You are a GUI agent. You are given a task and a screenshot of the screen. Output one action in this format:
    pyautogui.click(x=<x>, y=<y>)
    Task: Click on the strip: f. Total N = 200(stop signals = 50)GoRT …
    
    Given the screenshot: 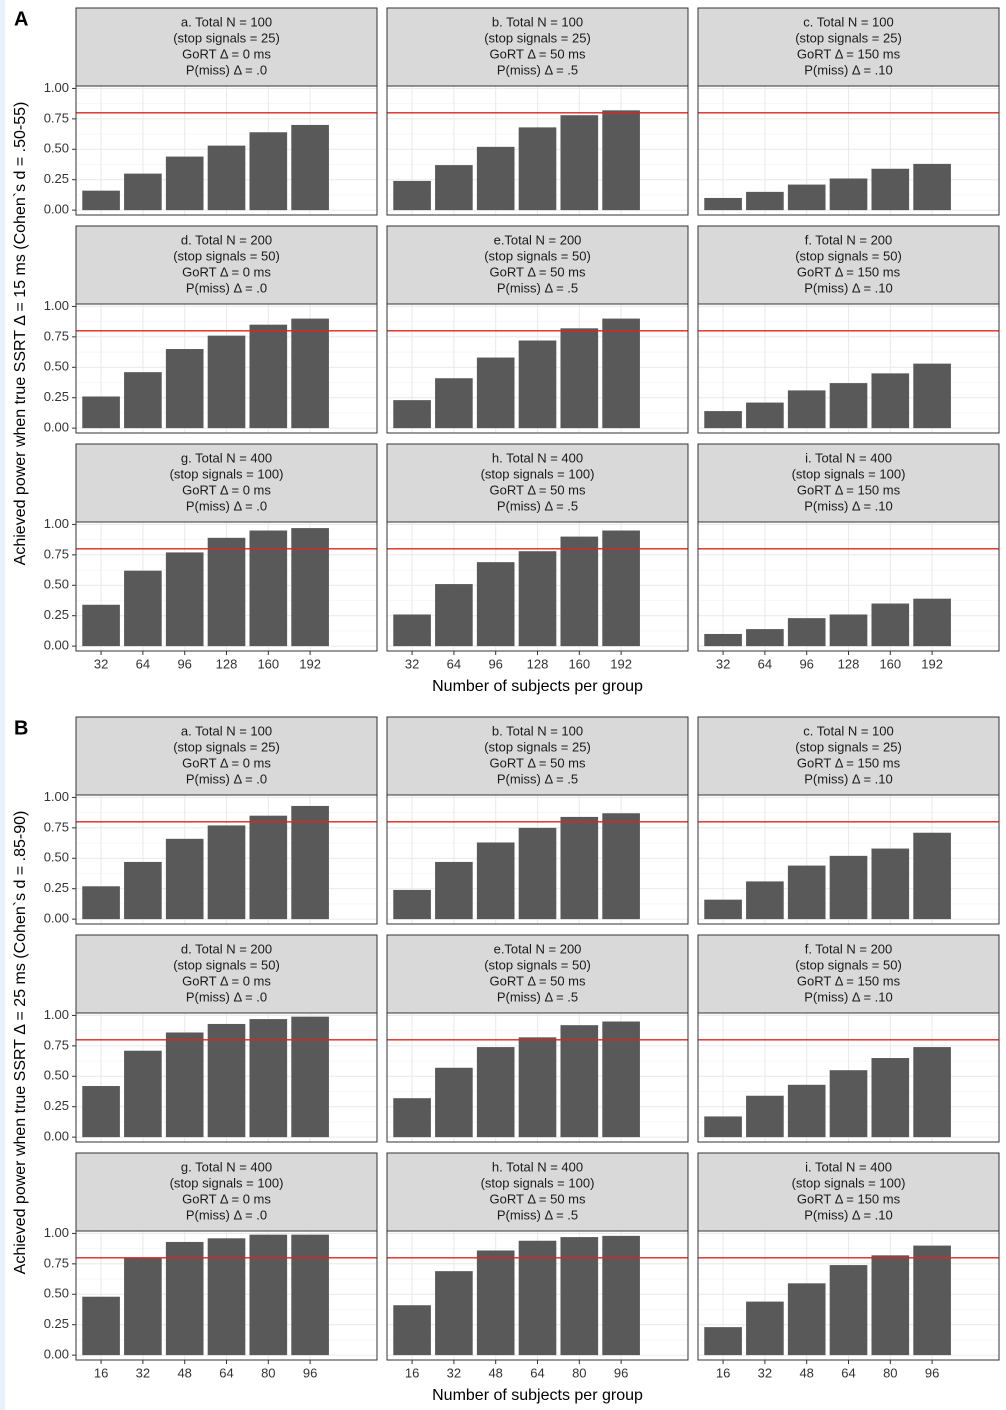 What is the action you would take?
    pyautogui.click(x=848, y=974)
    